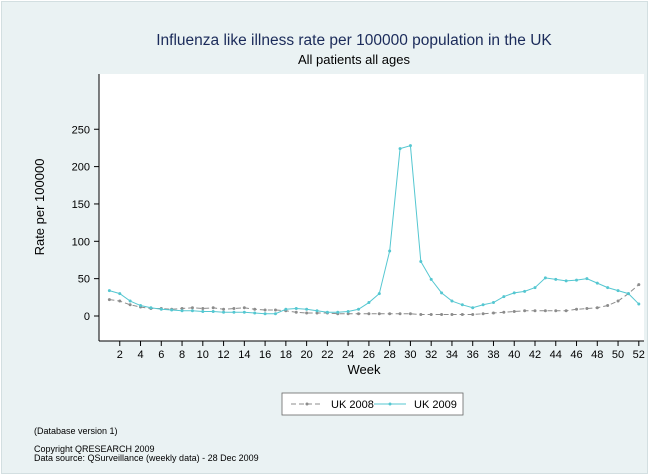  I want to click on x-tick-label: 48, so click(597, 355).